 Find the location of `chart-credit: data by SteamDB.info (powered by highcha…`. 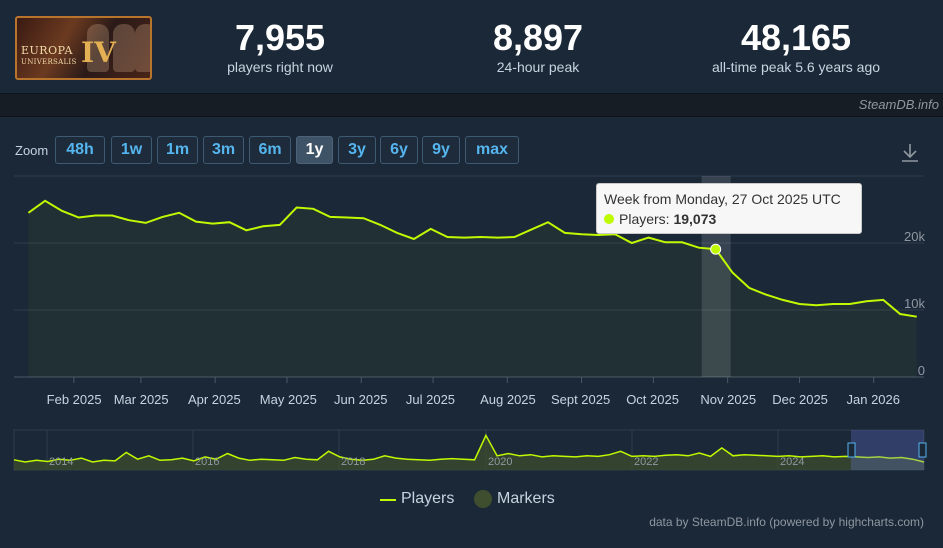

chart-credit: data by SteamDB.info (powered by highcha… is located at coordinates (786, 522).